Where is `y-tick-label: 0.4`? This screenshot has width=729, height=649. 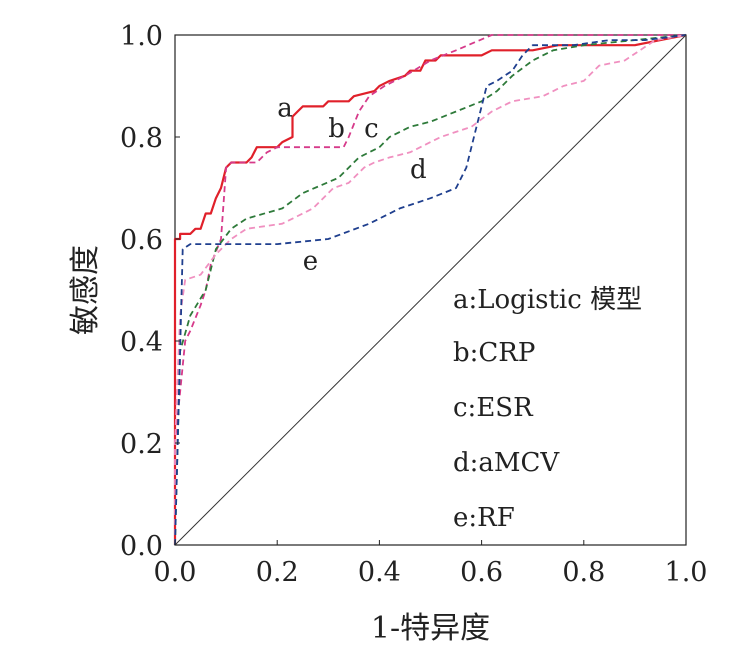
y-tick-label: 0.4 is located at coordinates (141, 342).